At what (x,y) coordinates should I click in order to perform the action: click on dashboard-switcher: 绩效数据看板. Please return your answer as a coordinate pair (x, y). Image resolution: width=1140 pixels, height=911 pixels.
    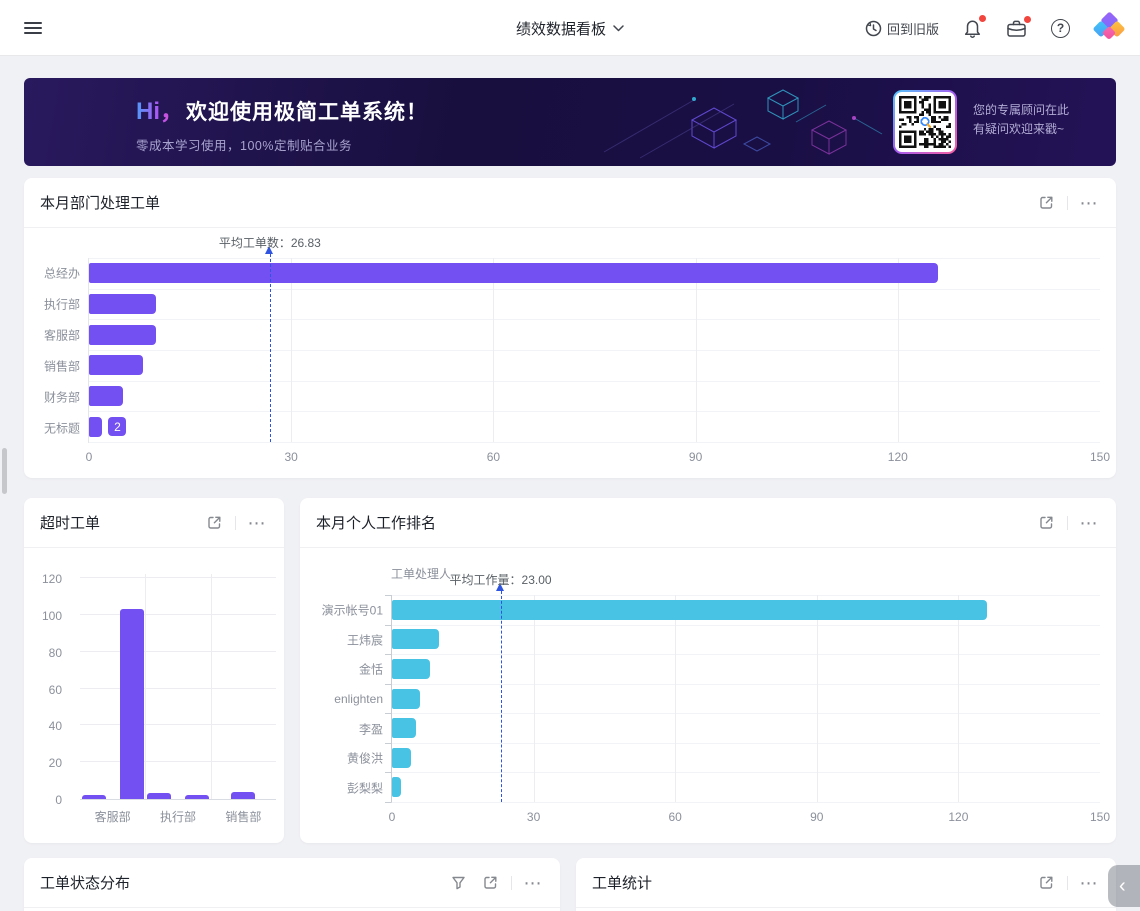
    Looking at the image, I should click on (570, 28).